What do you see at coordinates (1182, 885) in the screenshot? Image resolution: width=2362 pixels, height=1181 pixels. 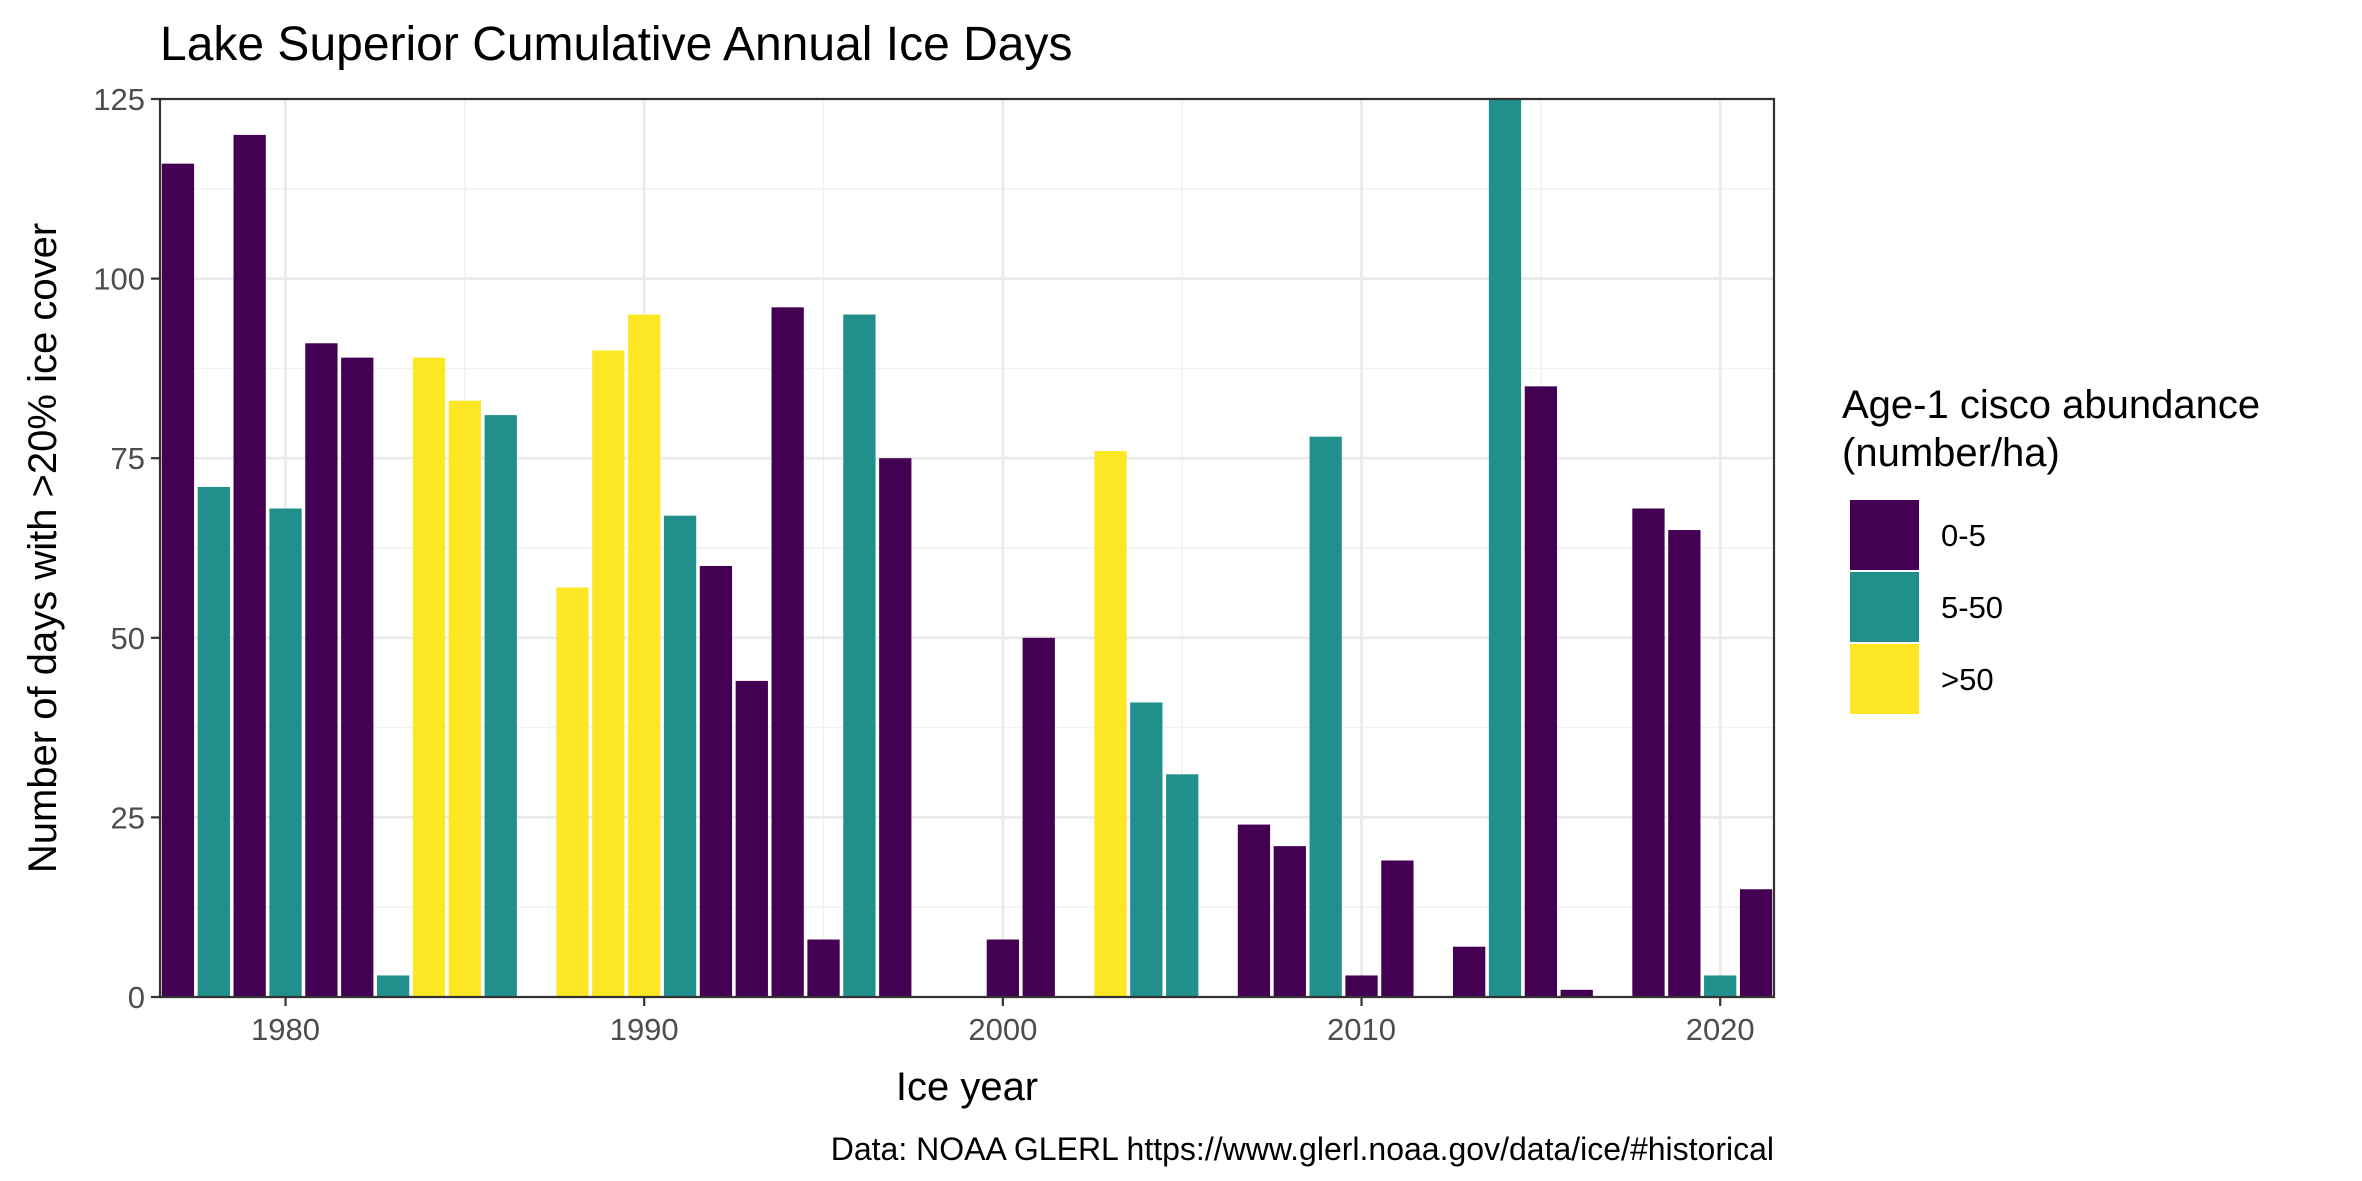 I see `bar-2005` at bounding box center [1182, 885].